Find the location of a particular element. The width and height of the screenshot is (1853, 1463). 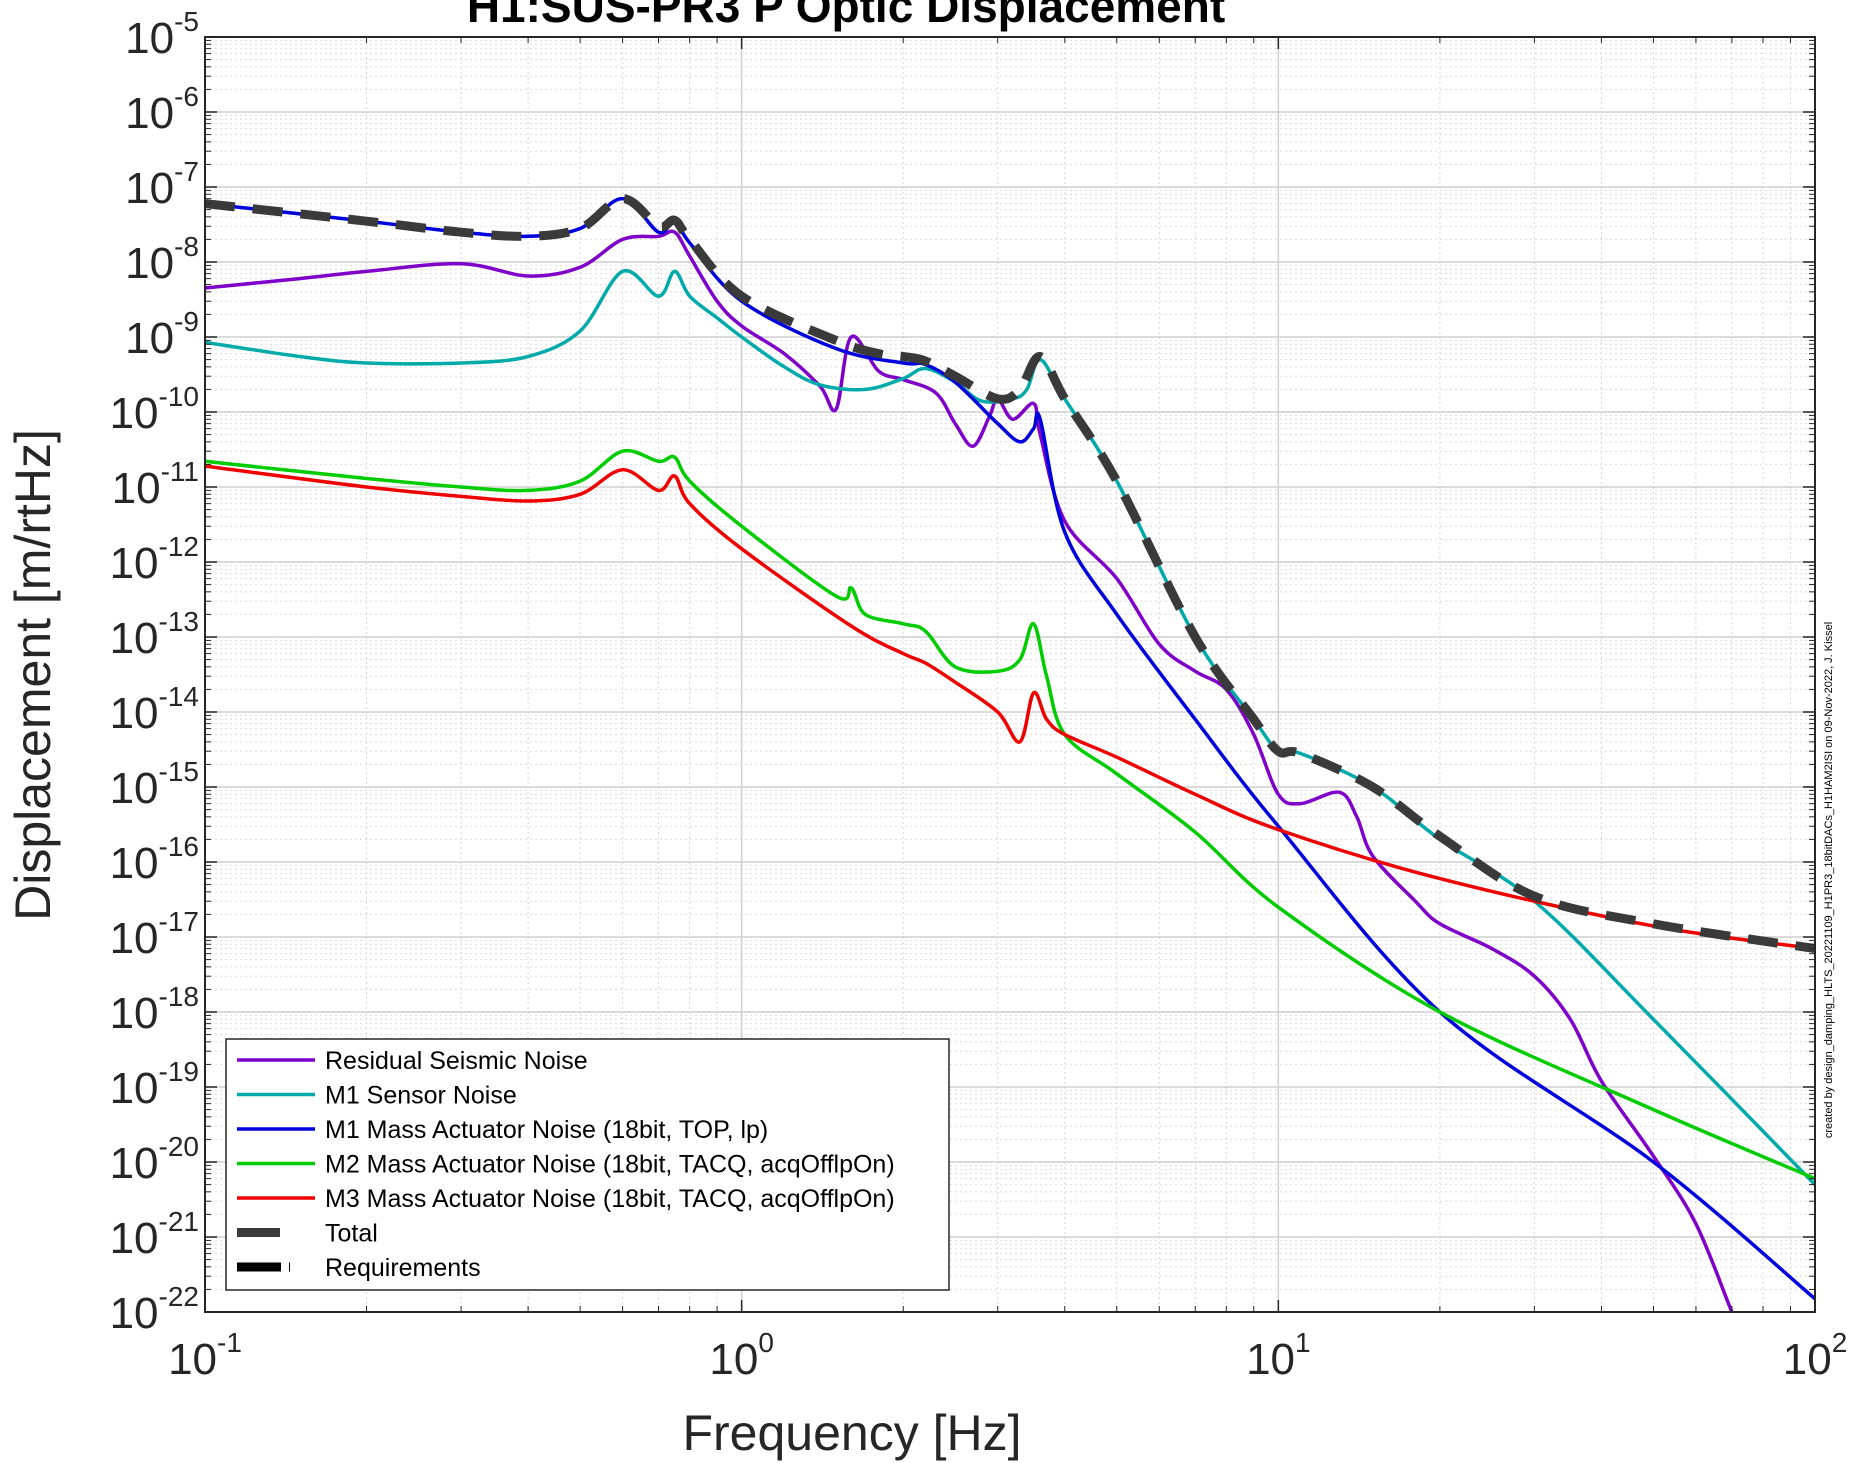

legend-label: M1 Sensor Noise is located at coordinates (421, 1096).